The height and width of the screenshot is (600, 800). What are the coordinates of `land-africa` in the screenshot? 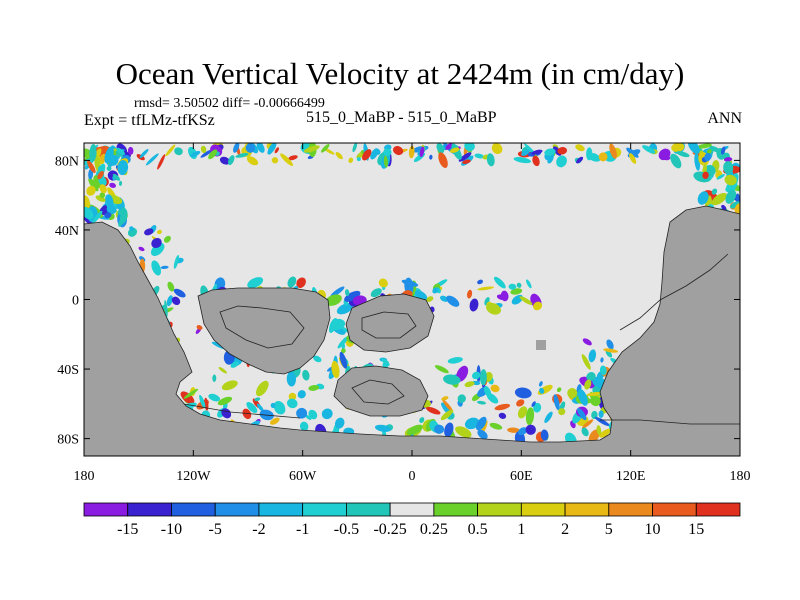 It's located at (264, 331).